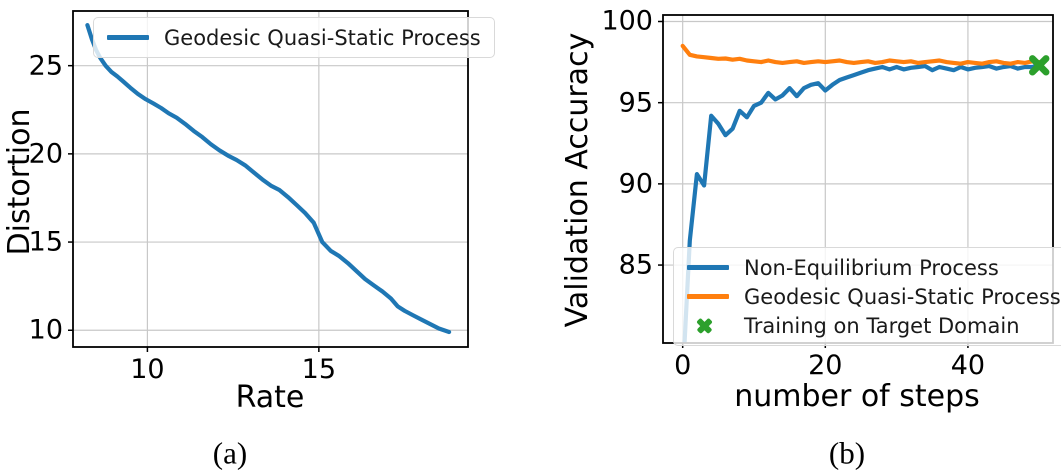 The height and width of the screenshot is (475, 1061). I want to click on plot-b-y-axis-label: Validation Accuracy, so click(577, 180).